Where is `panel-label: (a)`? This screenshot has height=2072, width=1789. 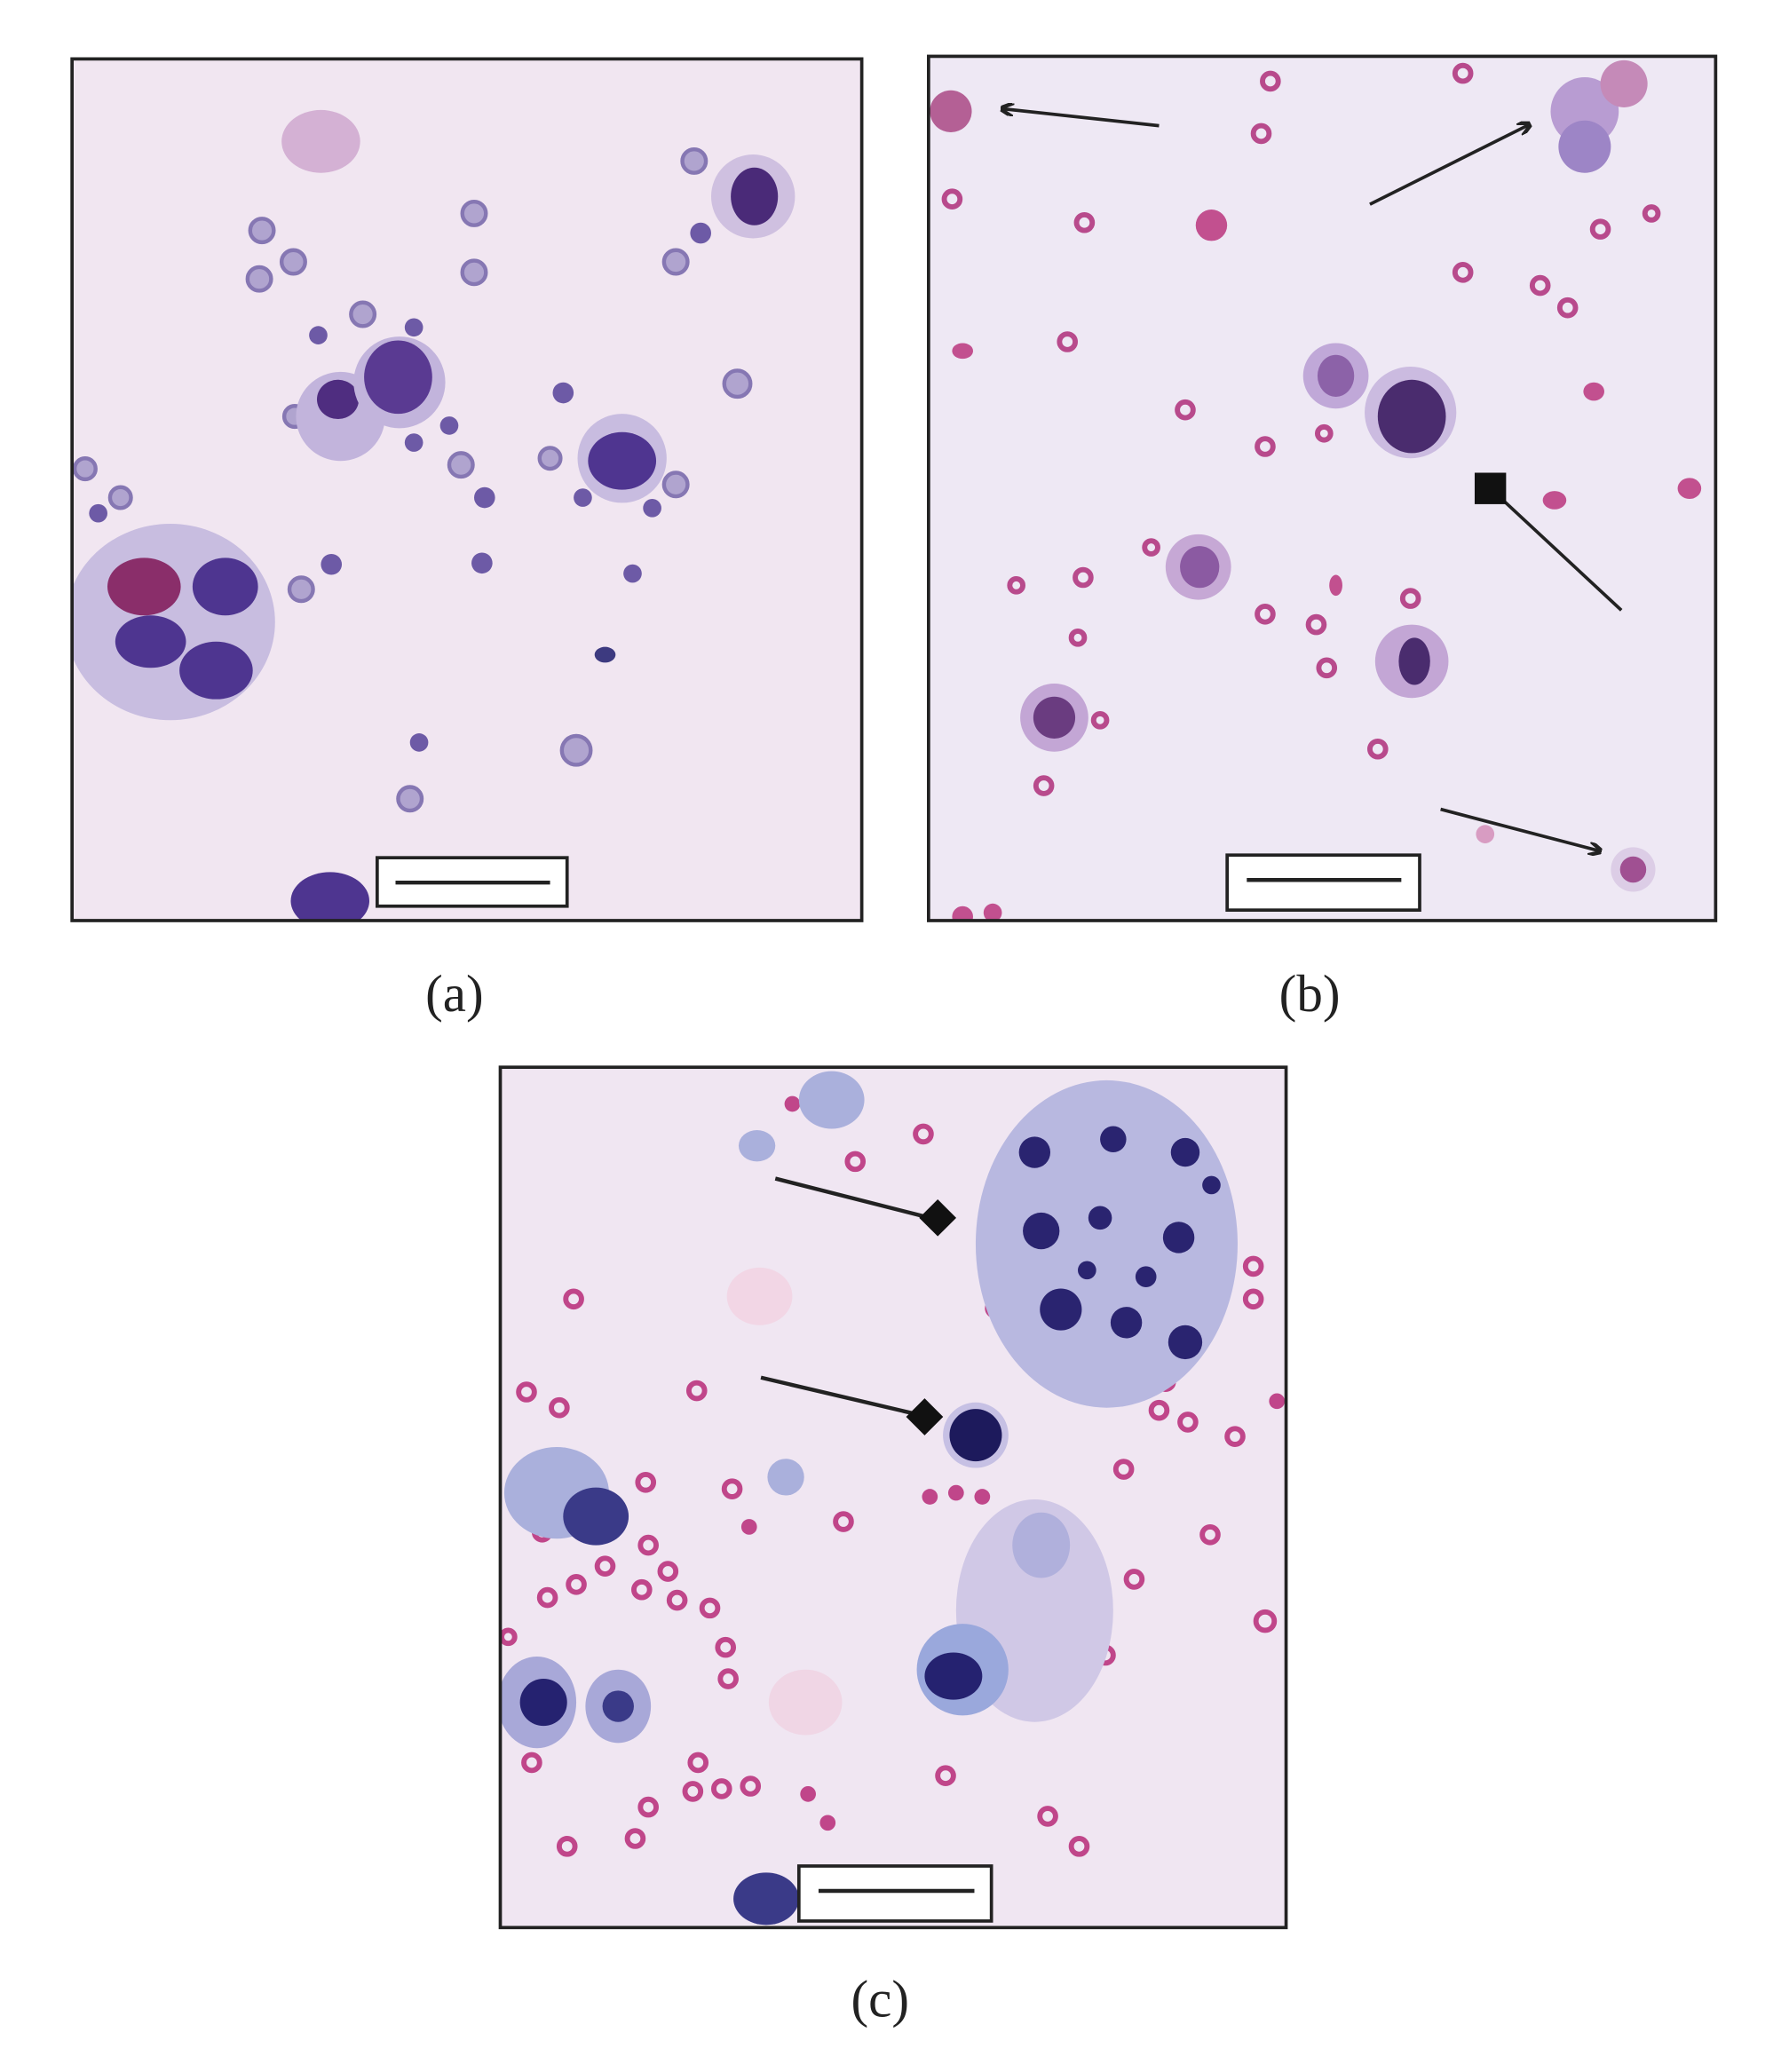 panel-label: (a) is located at coordinates (454, 993).